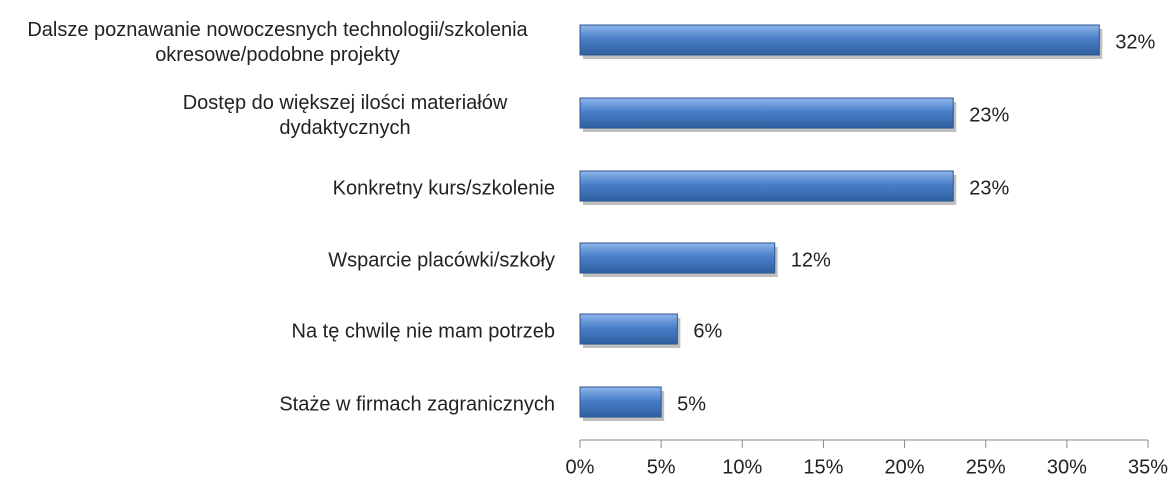 The height and width of the screenshot is (481, 1175). I want to click on y-tick-label: Na tę chwilę nie mam potrzeb, so click(423, 331).